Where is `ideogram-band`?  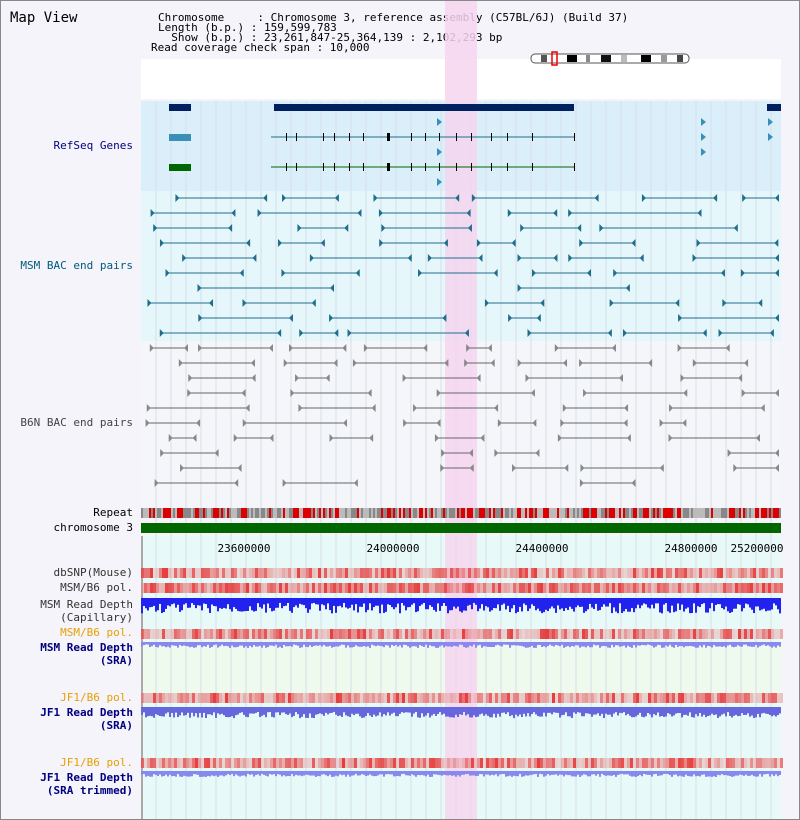 ideogram-band is located at coordinates (606, 58).